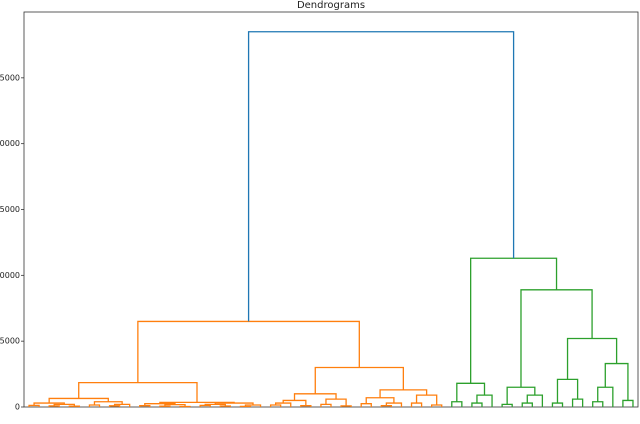  What do you see at coordinates (331, 5) in the screenshot?
I see `chart-title: Dendrograms` at bounding box center [331, 5].